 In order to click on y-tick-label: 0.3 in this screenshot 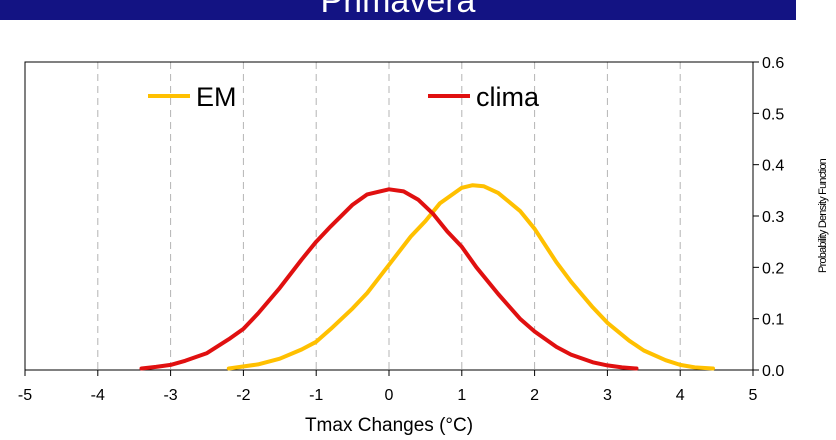, I will do `click(773, 217)`.